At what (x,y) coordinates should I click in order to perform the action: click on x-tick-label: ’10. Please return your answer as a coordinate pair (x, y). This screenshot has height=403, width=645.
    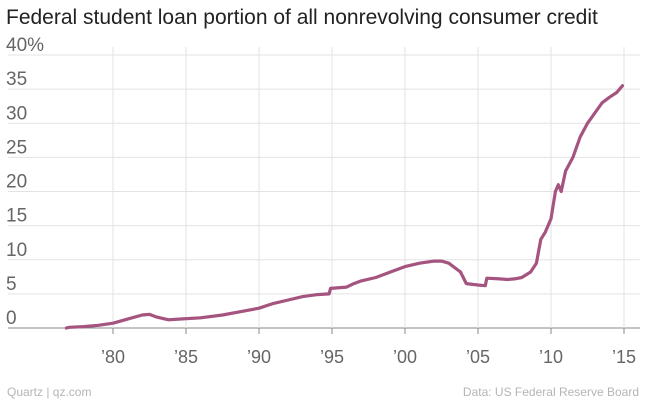
    Looking at the image, I should click on (551, 357).